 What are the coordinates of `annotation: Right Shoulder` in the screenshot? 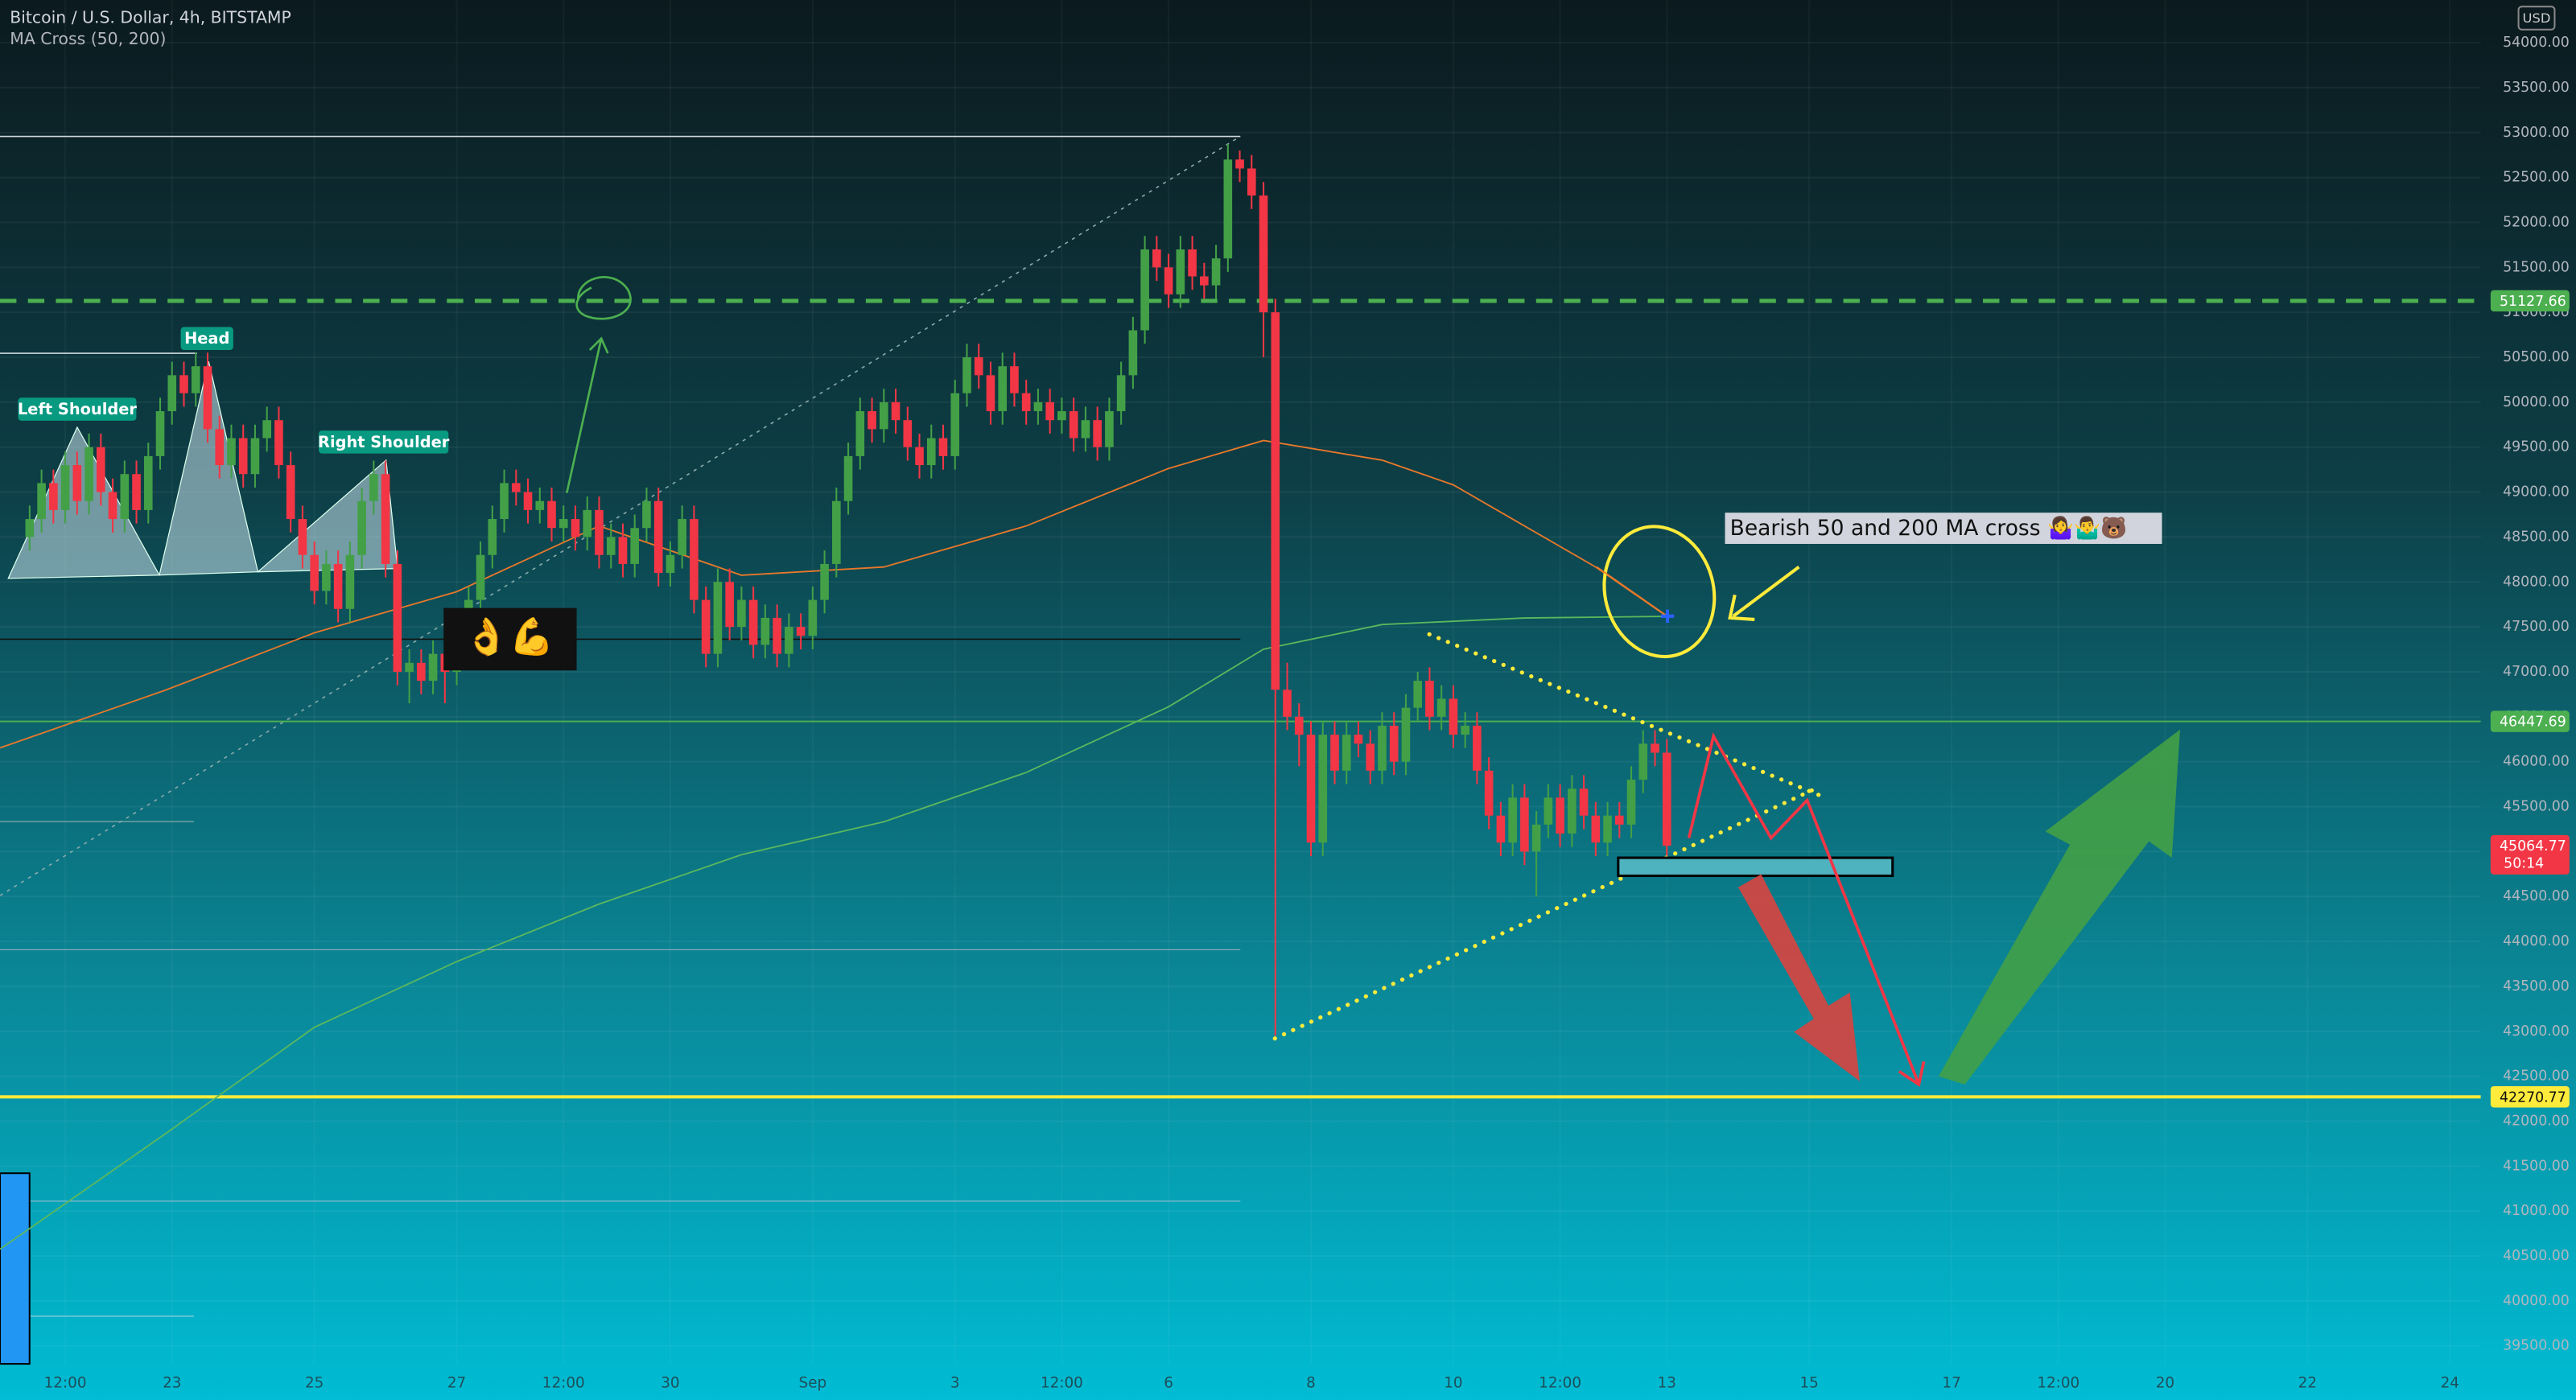 It's located at (384, 442).